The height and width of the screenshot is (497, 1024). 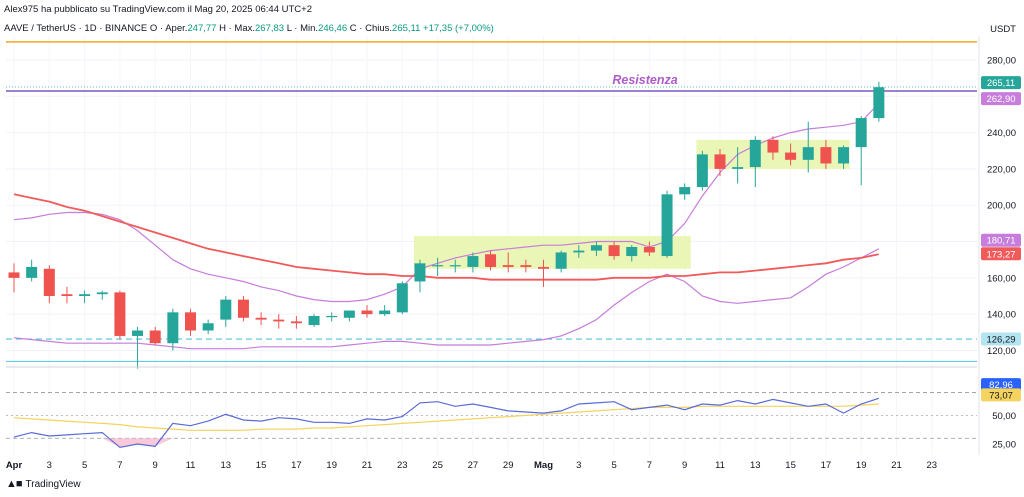 I want to click on sma-tag-bg, so click(x=1001, y=254).